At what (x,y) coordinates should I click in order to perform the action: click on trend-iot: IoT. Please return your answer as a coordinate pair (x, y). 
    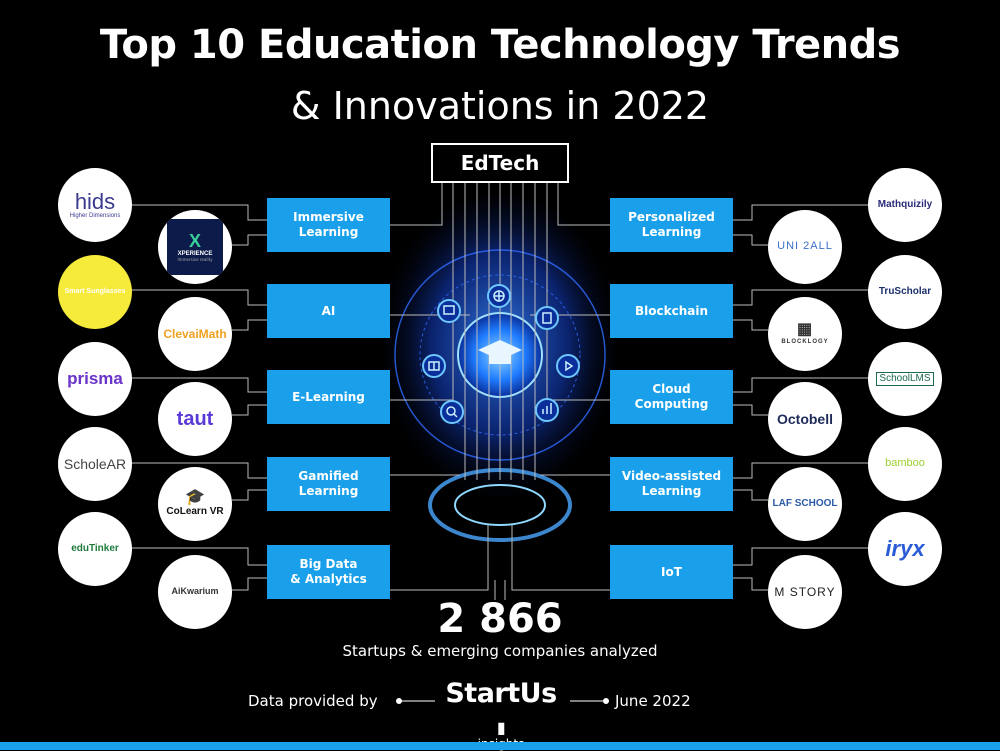
    Looking at the image, I should click on (671, 572).